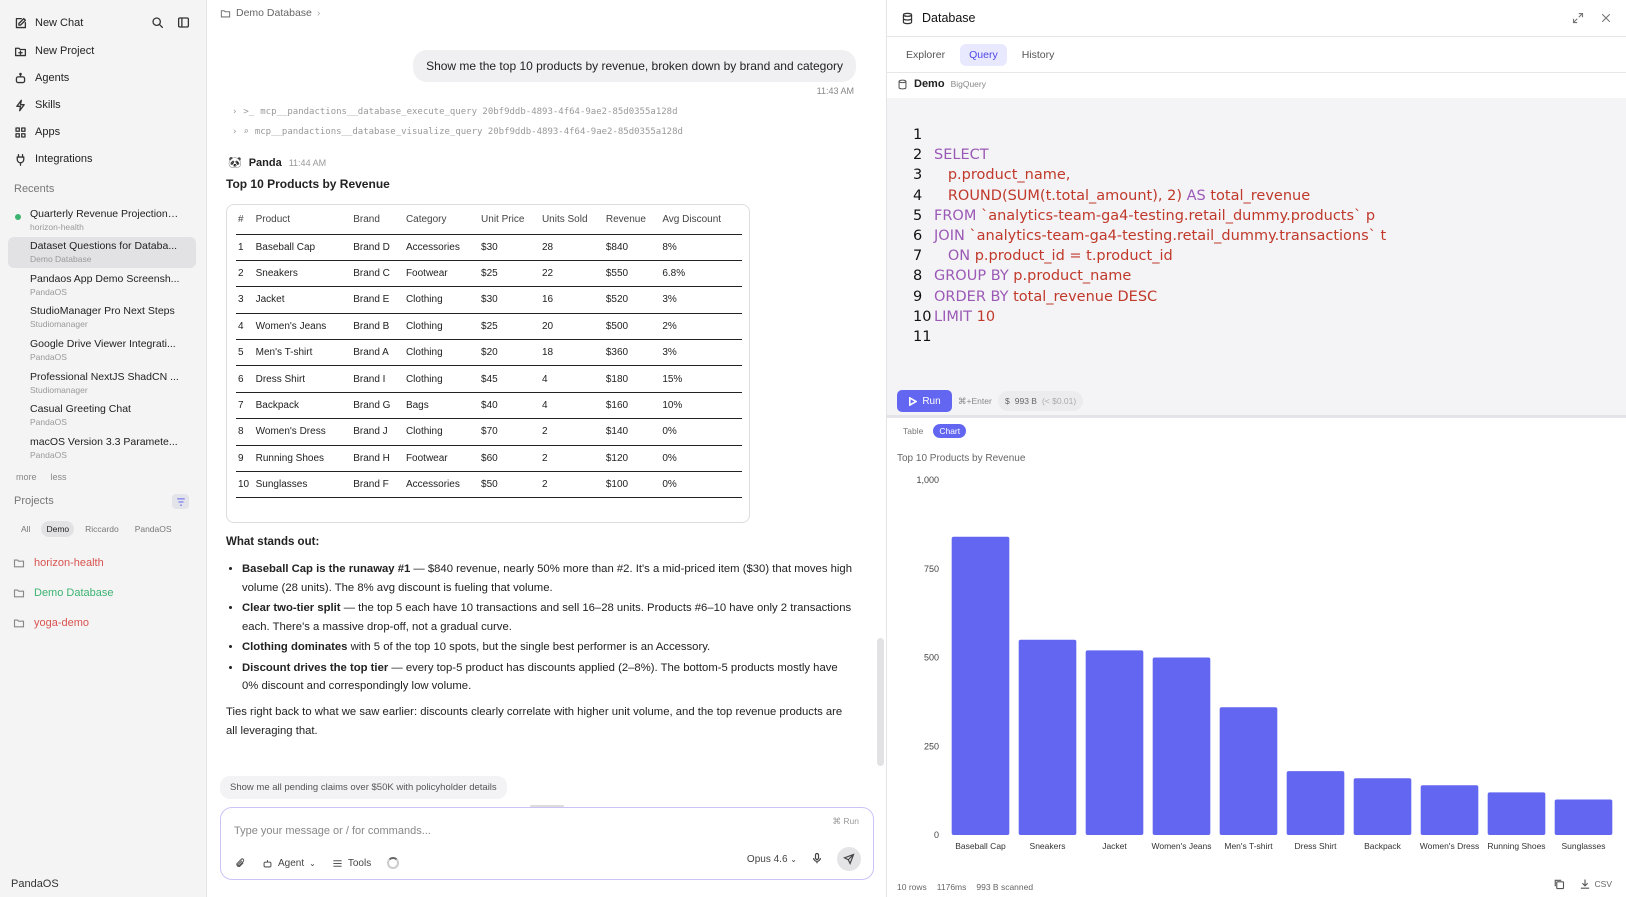 This screenshot has width=1626, height=897. What do you see at coordinates (157, 22) in the screenshot?
I see `search-icon` at bounding box center [157, 22].